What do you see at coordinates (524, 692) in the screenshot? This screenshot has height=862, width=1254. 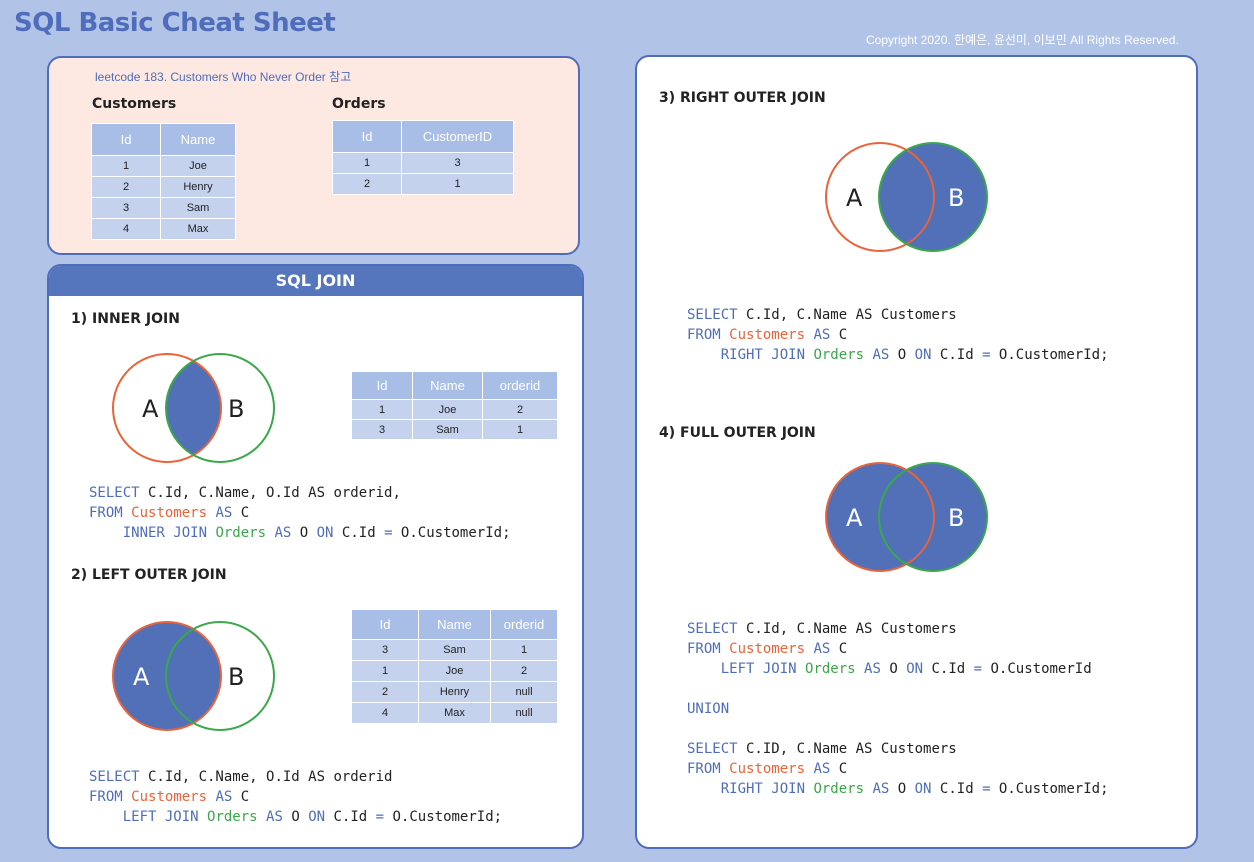 I see `table-cell: null` at bounding box center [524, 692].